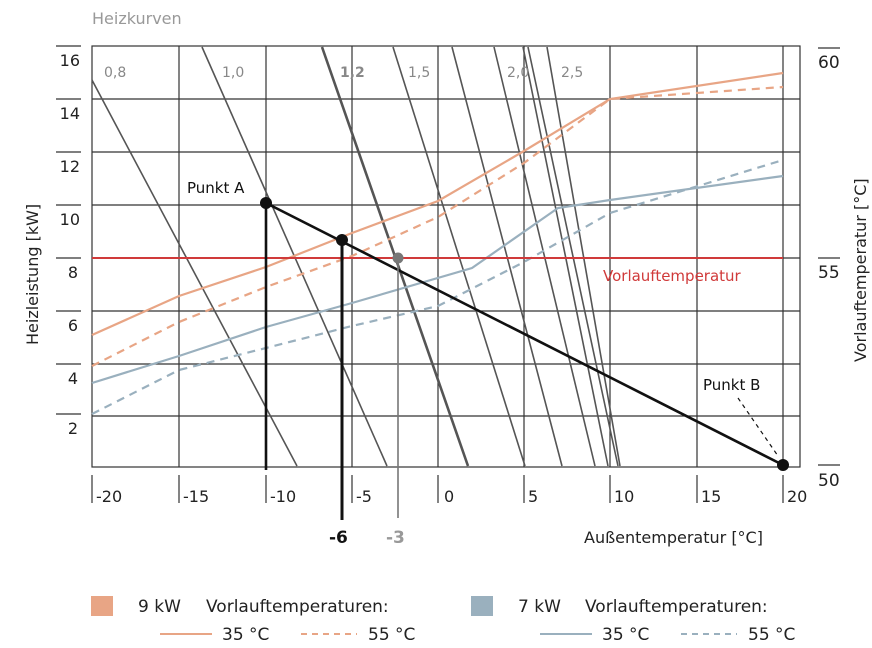  I want to click on svg-text: 0,8, so click(115, 73).